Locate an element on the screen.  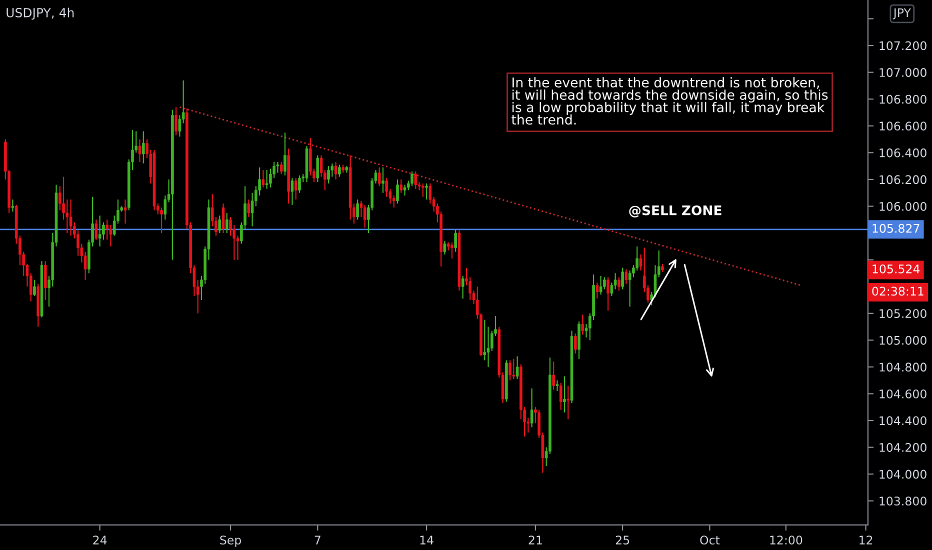
text: USDJPY, 4h is located at coordinates (40, 14).